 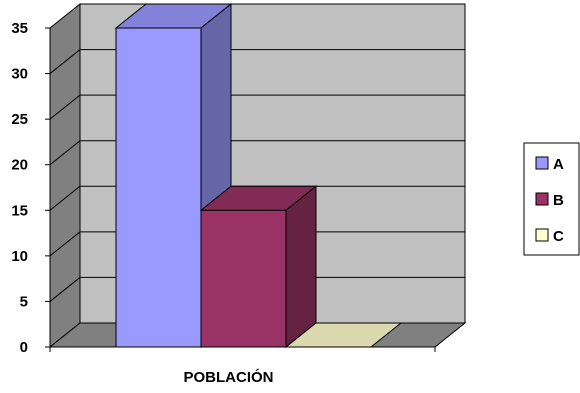 What do you see at coordinates (558, 164) in the screenshot?
I see `legend-label-a: A` at bounding box center [558, 164].